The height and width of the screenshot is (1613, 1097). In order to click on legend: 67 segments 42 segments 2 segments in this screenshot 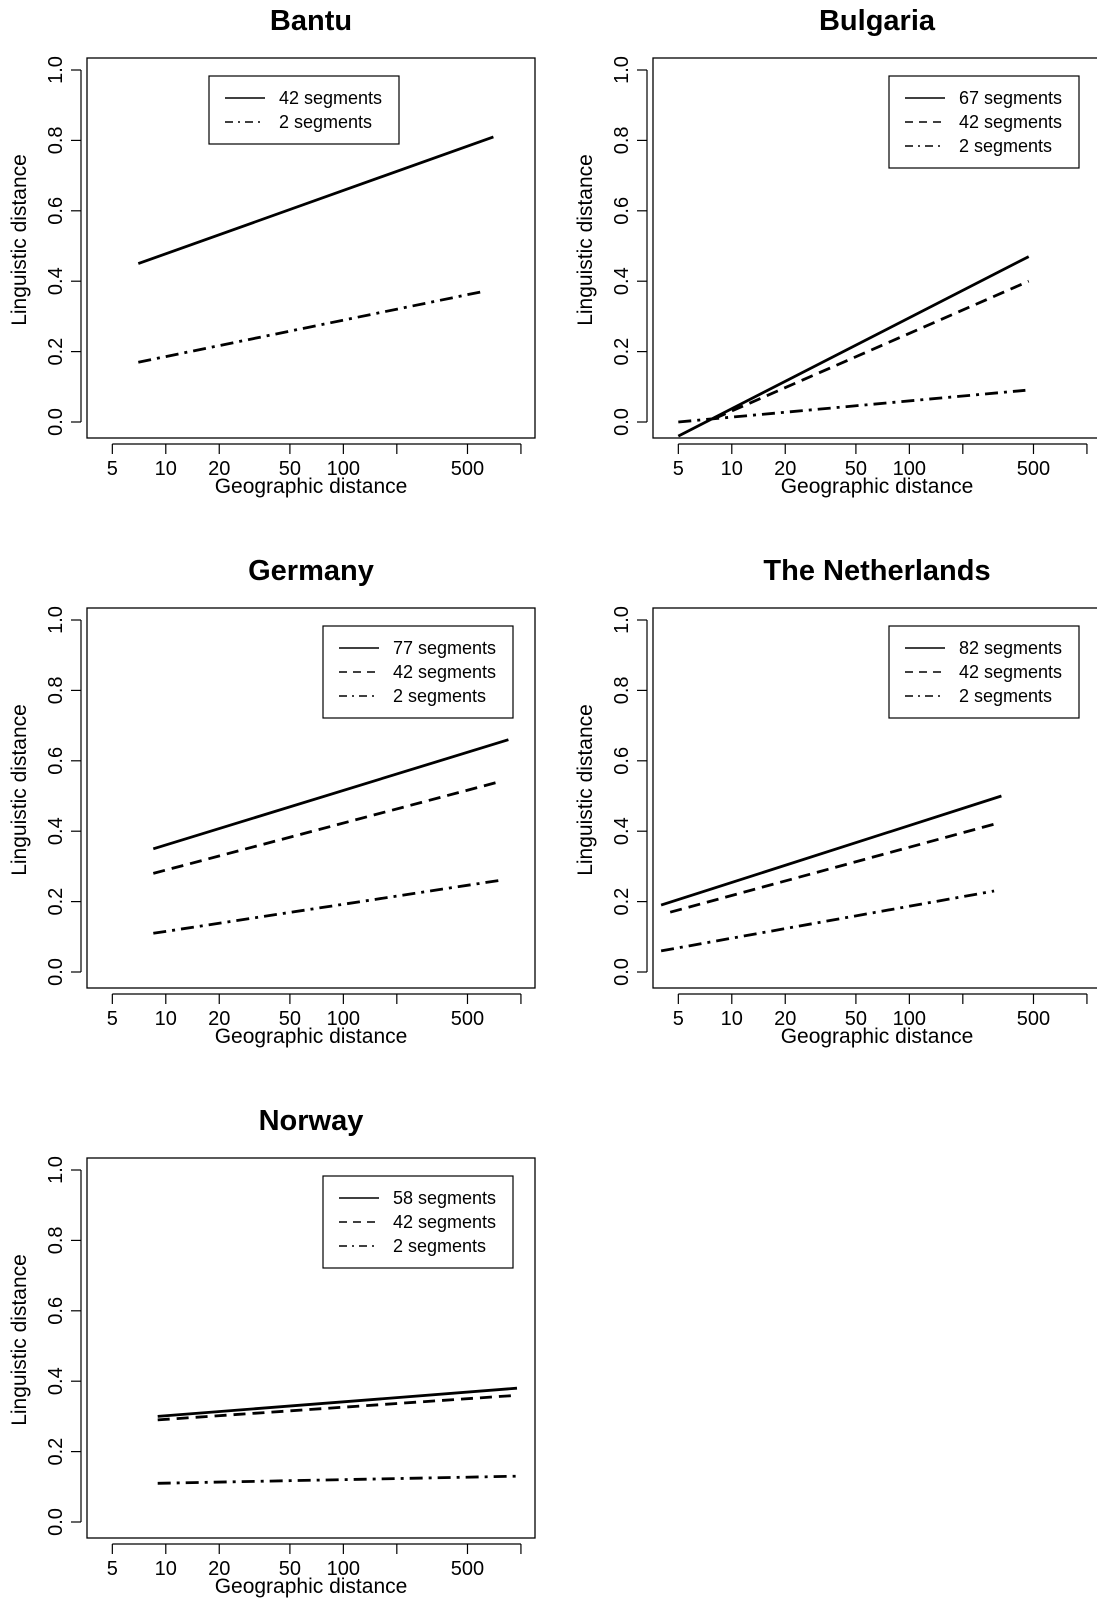, I will do `click(984, 122)`.